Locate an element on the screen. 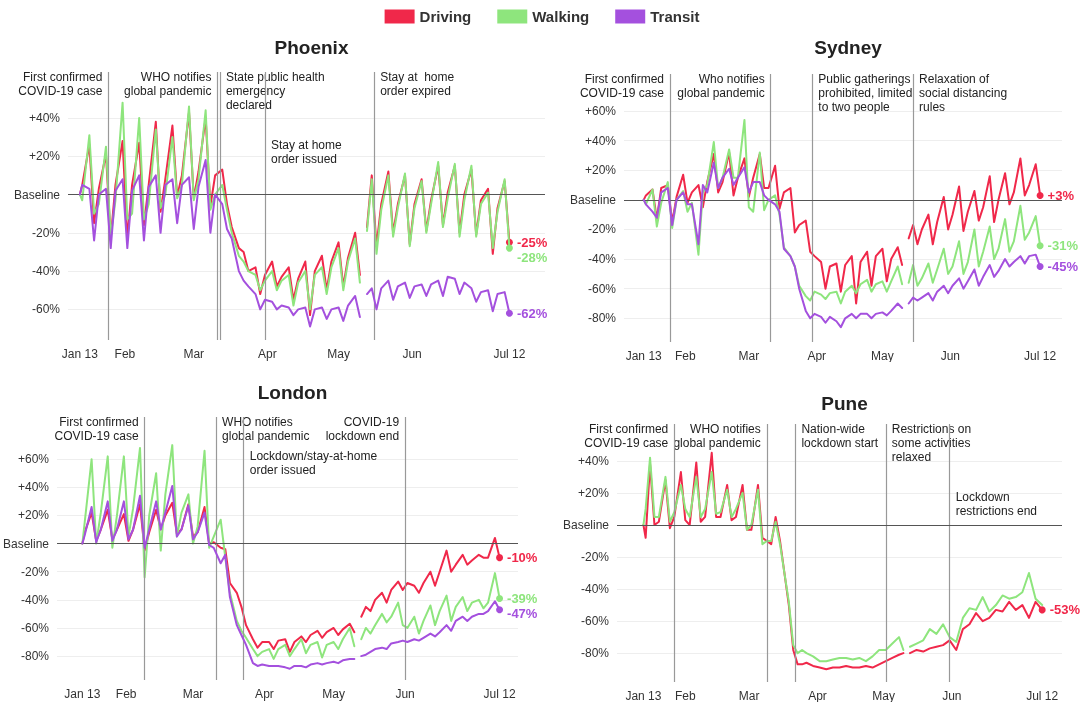 The image size is (1084, 702). ref-line-label: Lockdown restrictions end is located at coordinates (996, 504).